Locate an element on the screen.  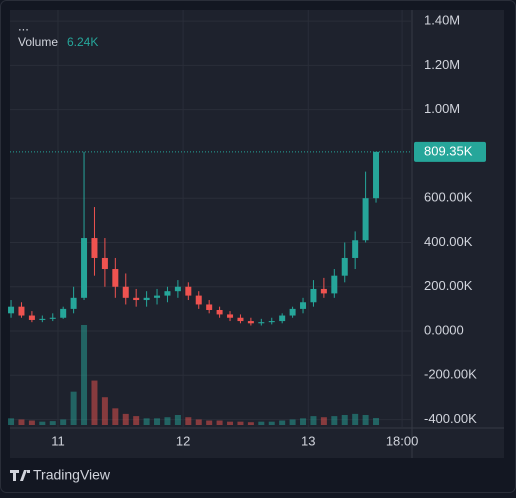
logo is located at coordinates (20, 475).